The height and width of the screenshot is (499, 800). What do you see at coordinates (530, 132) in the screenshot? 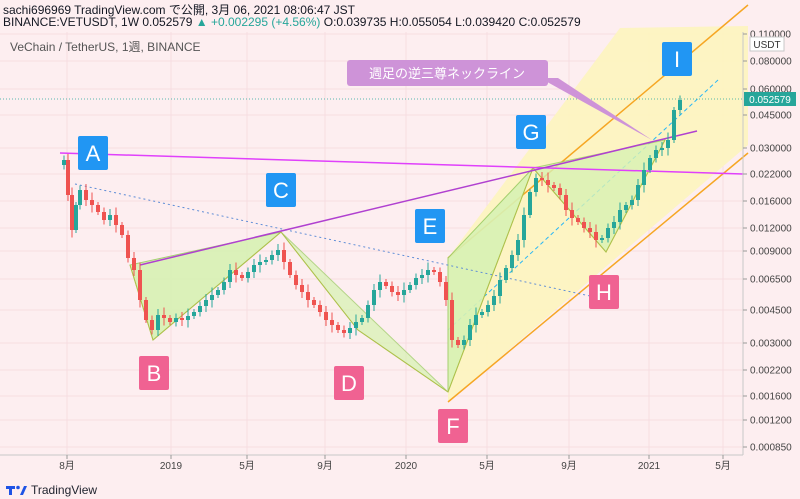
I see `svg-text: G` at bounding box center [530, 132].